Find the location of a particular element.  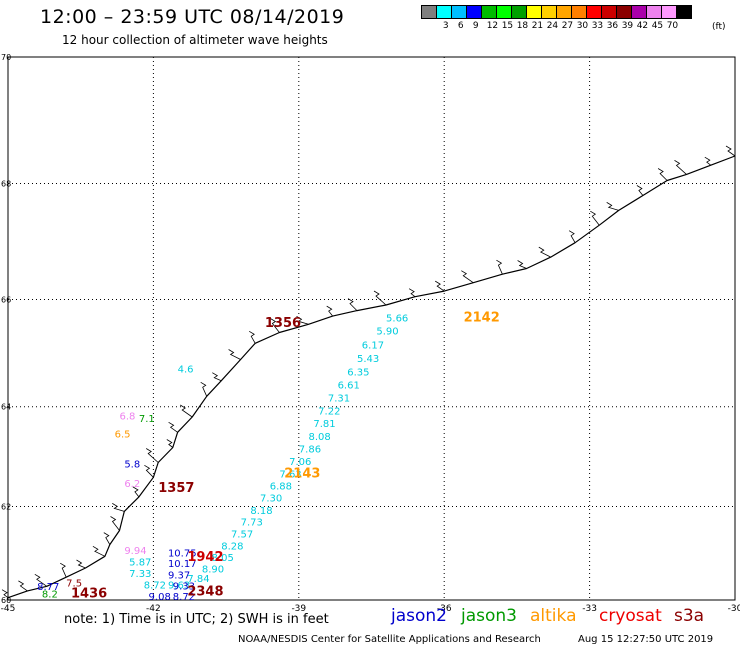

pass-number-label: 2142 is located at coordinates (482, 318).